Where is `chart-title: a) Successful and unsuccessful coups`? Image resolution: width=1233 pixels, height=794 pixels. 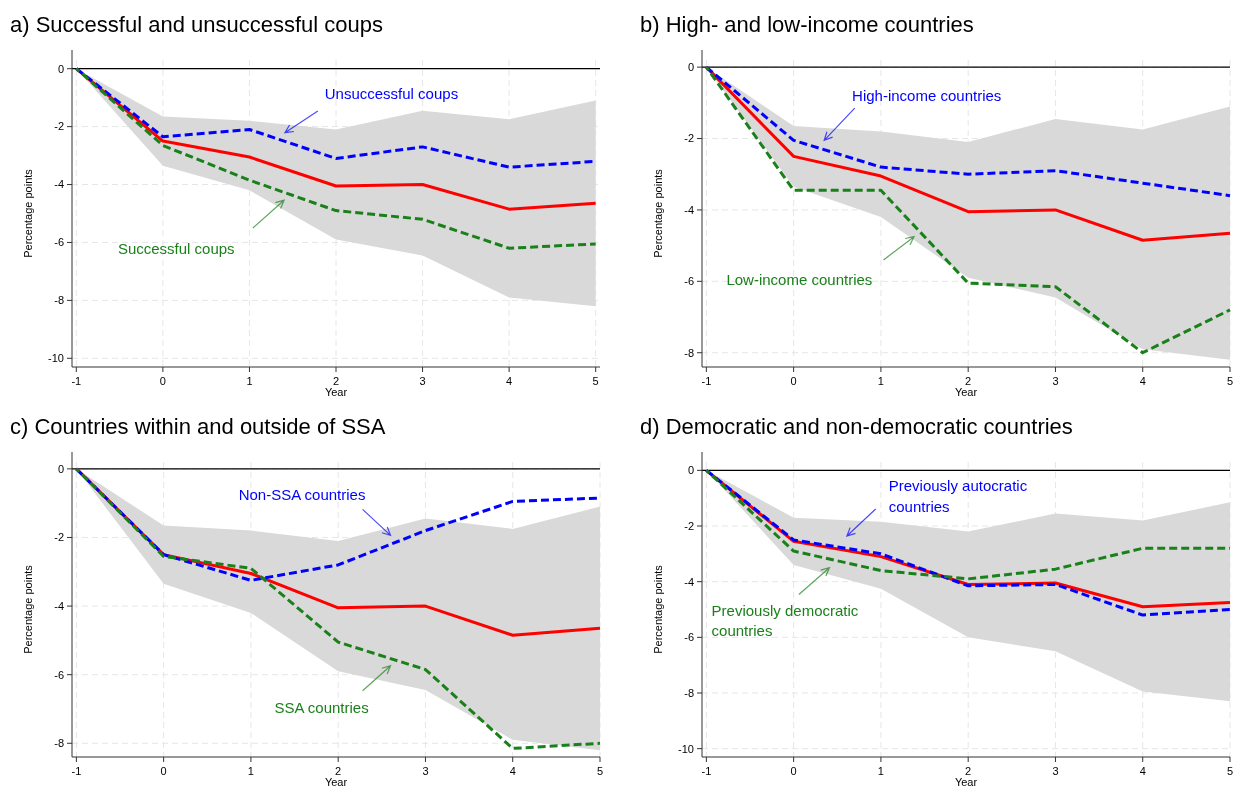 chart-title: a) Successful and unsuccessful coups is located at coordinates (196, 24).